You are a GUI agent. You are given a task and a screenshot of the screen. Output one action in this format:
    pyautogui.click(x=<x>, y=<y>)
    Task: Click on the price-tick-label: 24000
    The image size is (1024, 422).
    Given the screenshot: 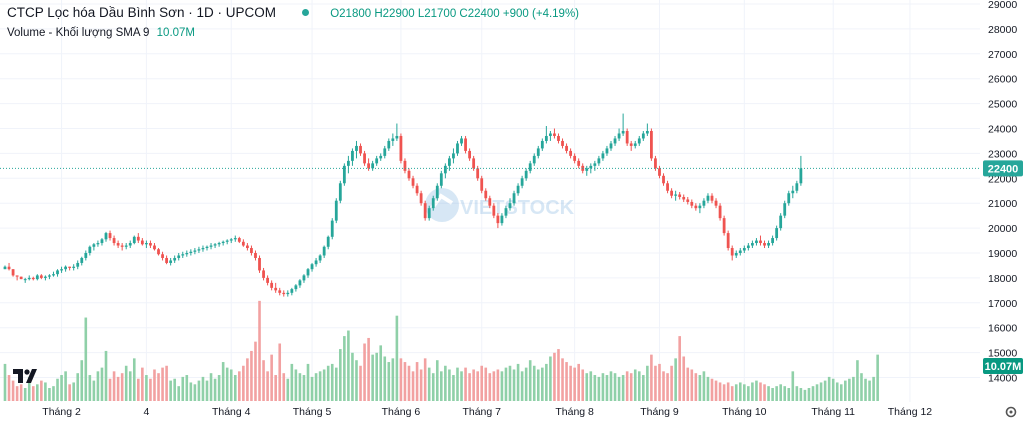 What is the action you would take?
    pyautogui.click(x=1002, y=130)
    